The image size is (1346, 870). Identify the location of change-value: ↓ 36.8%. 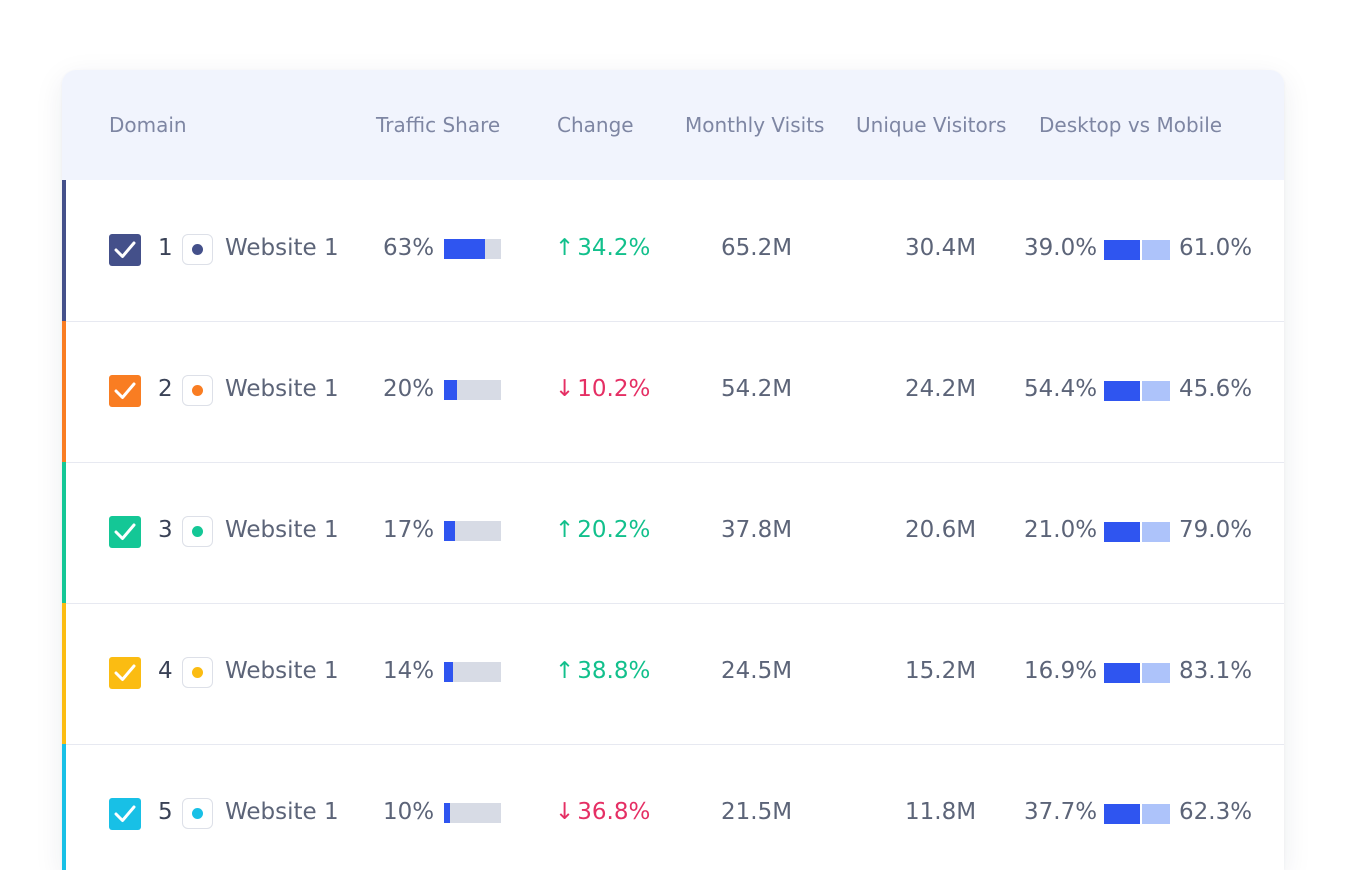
(602, 812).